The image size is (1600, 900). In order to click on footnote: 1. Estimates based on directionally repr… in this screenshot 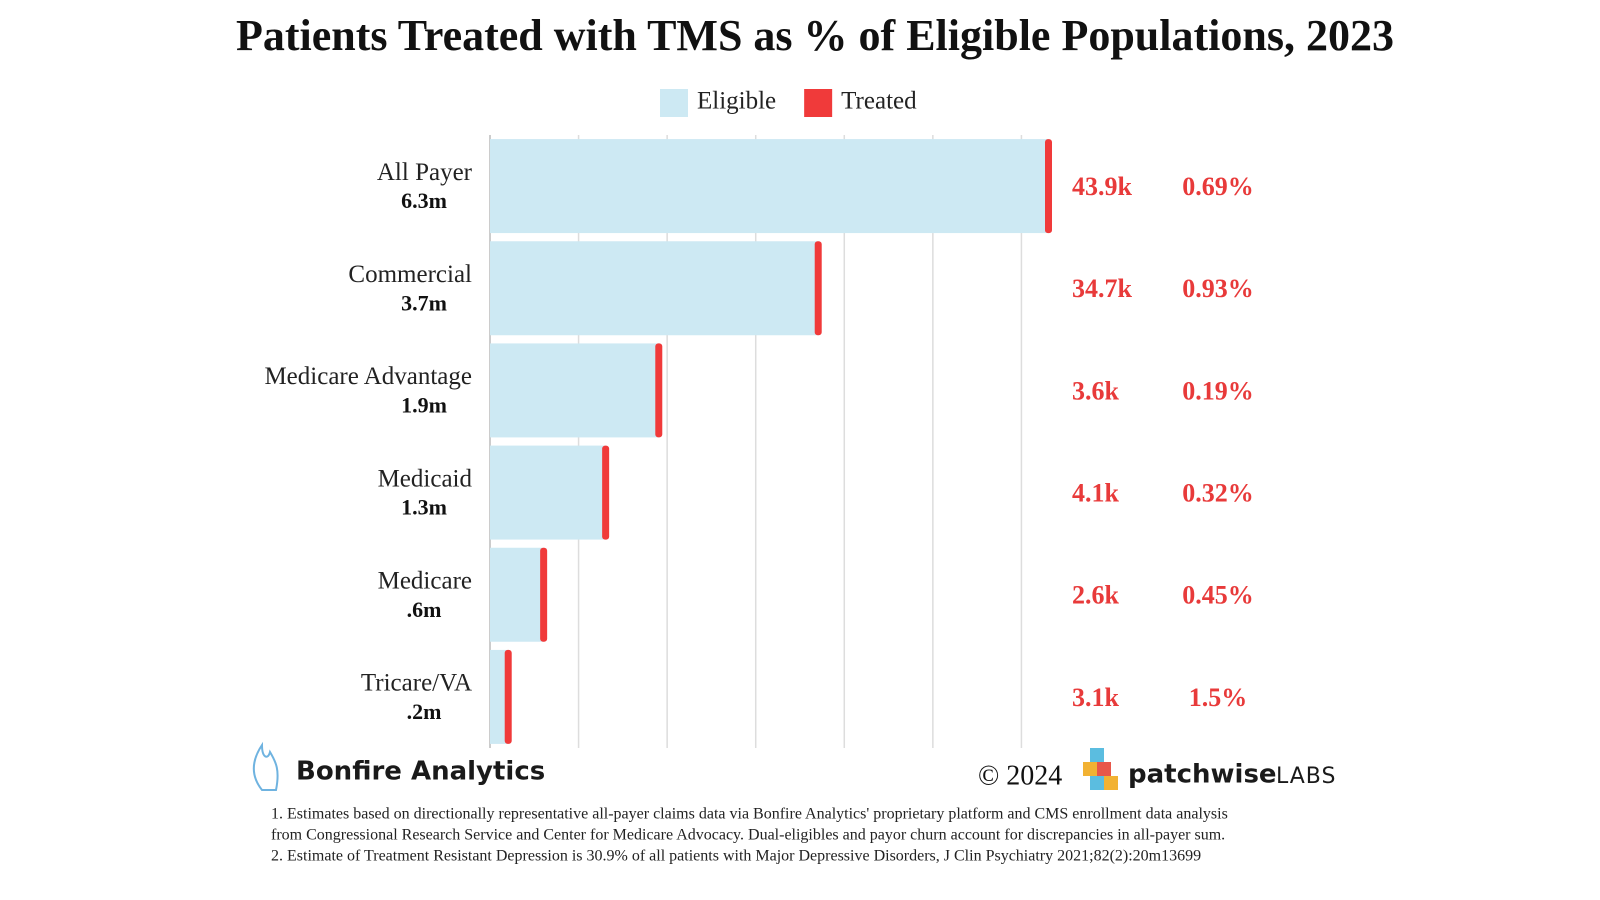, I will do `click(749, 814)`.